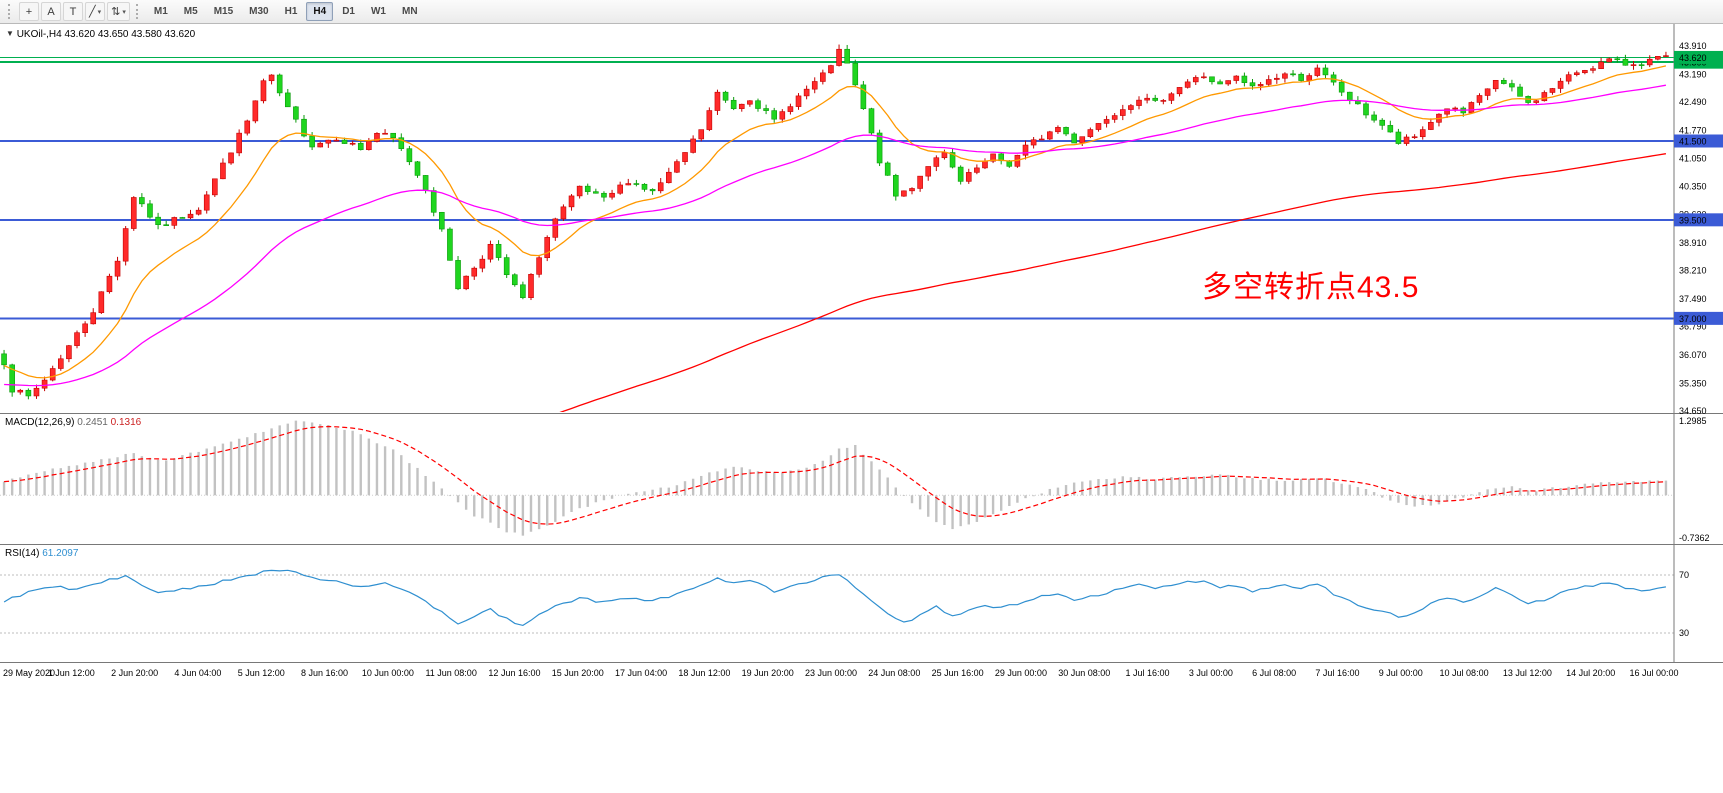  Describe the element at coordinates (1693, 271) in the screenshot. I see `price-tick-label: 38.210` at that location.